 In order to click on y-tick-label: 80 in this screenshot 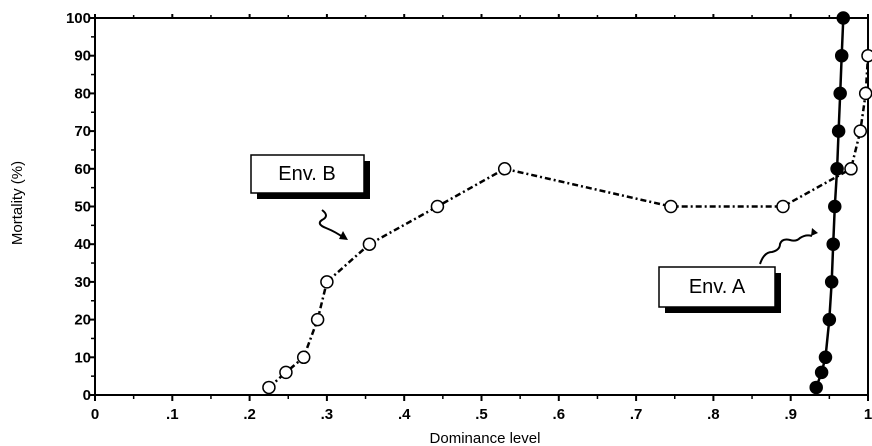, I will do `click(82, 93)`.